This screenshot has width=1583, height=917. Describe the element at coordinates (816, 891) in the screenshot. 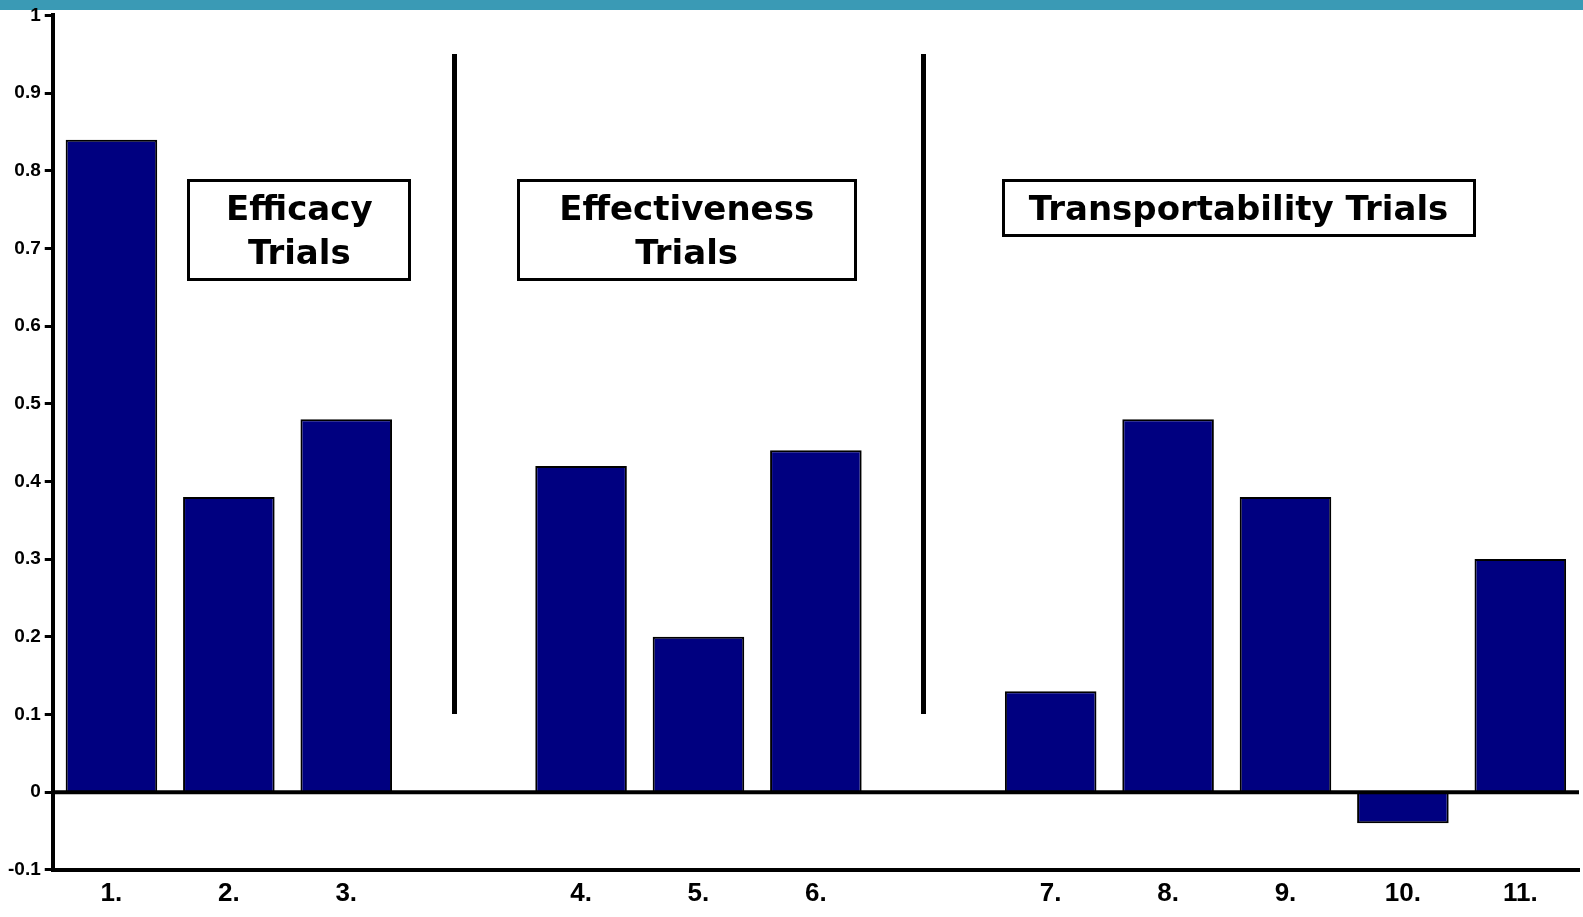

I see `x-tick-label: 6.` at that location.